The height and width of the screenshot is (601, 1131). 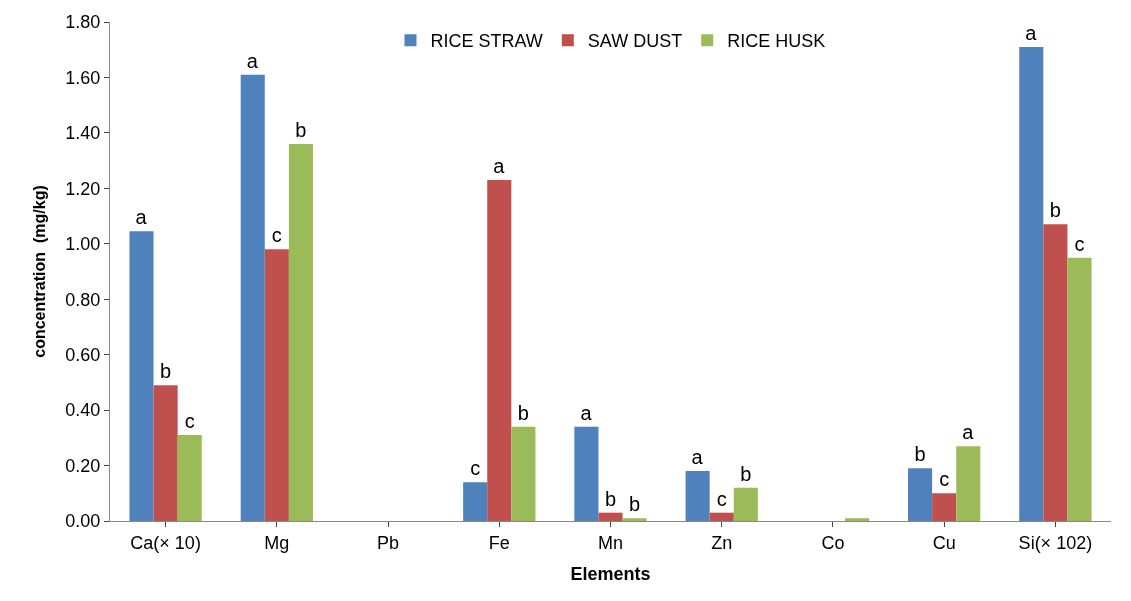 What do you see at coordinates (83, 77) in the screenshot?
I see `y-tick-label: 1.60` at bounding box center [83, 77].